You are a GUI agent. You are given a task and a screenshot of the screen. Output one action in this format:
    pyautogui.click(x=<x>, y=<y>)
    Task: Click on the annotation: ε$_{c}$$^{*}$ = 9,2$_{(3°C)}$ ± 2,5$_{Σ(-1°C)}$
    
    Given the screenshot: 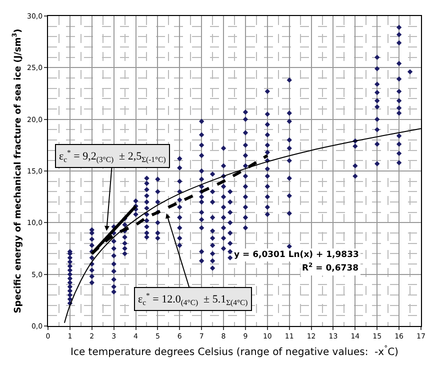 What is the action you would take?
    pyautogui.click(x=112, y=156)
    